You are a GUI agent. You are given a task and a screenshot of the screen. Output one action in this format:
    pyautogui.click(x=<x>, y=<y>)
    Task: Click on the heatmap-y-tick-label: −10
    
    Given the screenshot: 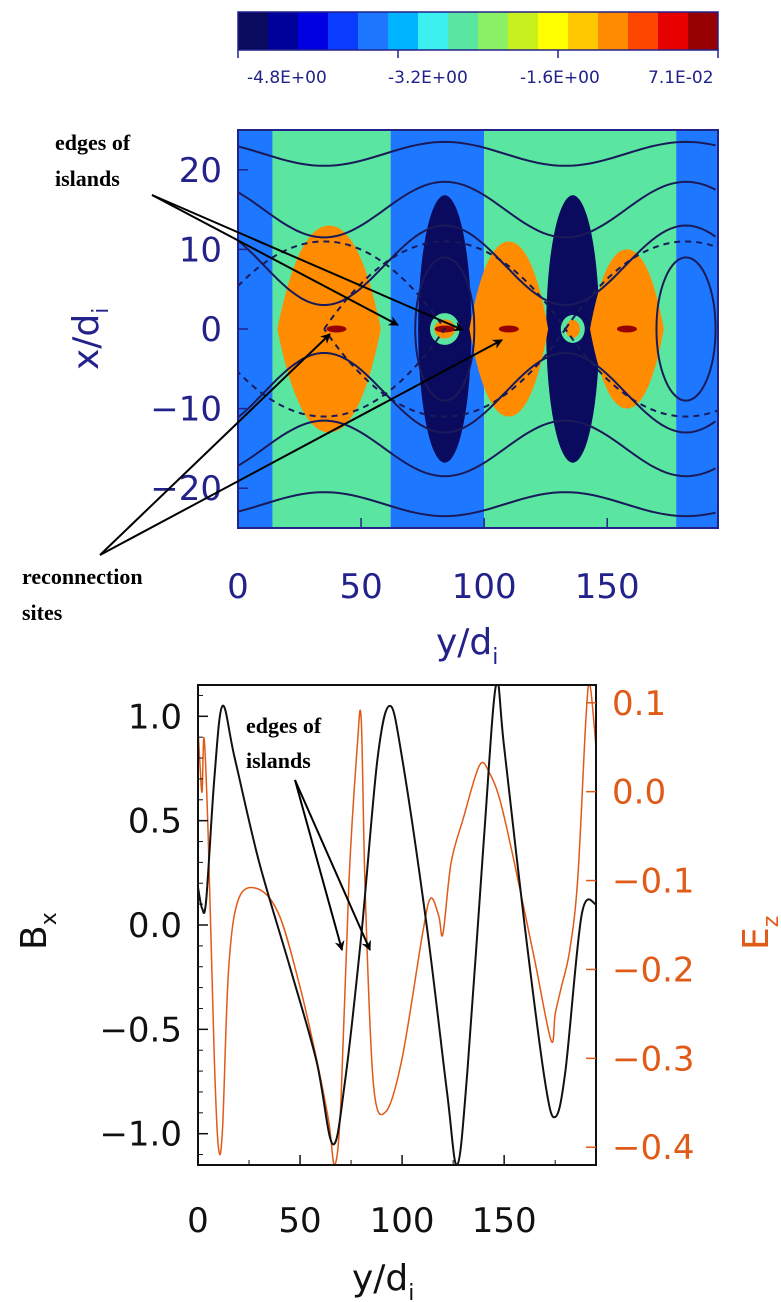 What is the action you would take?
    pyautogui.click(x=186, y=410)
    